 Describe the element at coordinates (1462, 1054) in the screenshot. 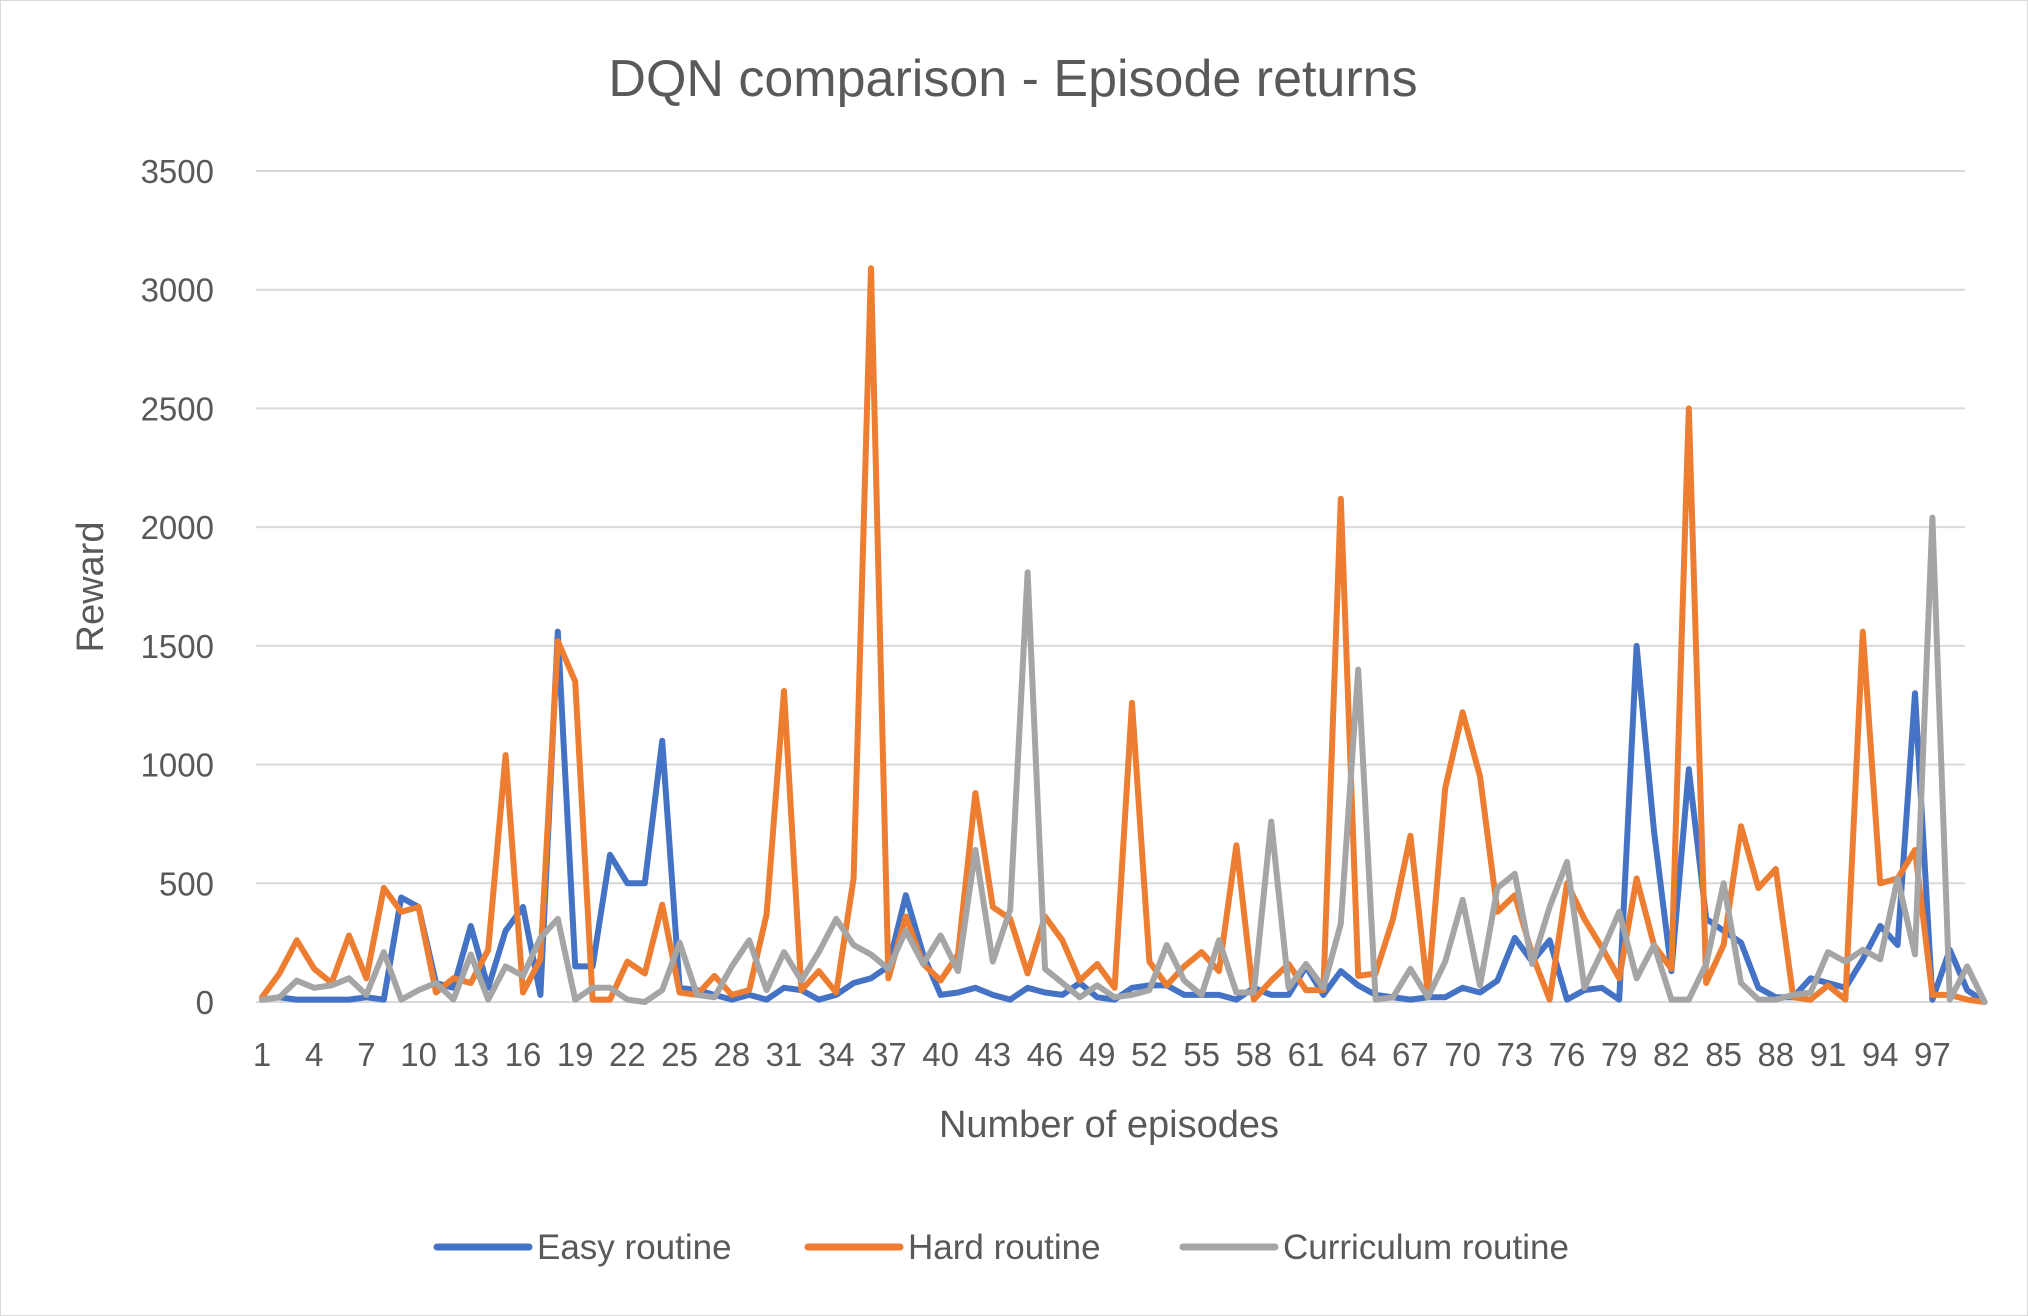

I see `x-tick-label: 70` at that location.